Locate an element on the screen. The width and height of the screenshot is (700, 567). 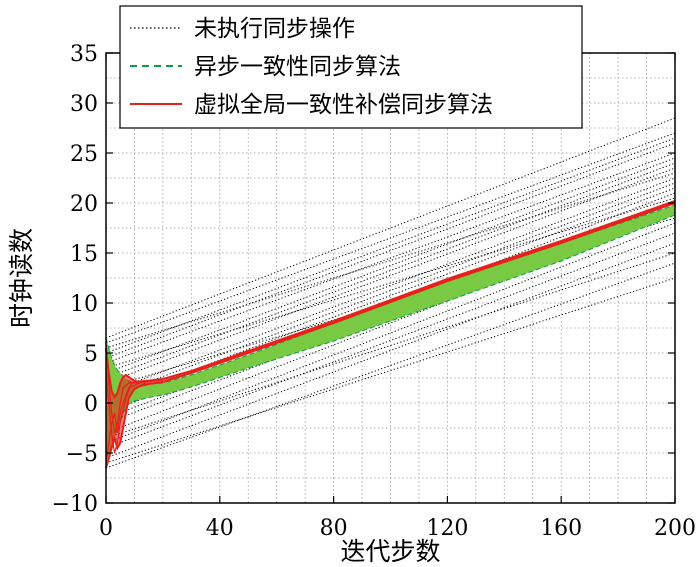
y-tick-label: 35 is located at coordinates (84, 54).